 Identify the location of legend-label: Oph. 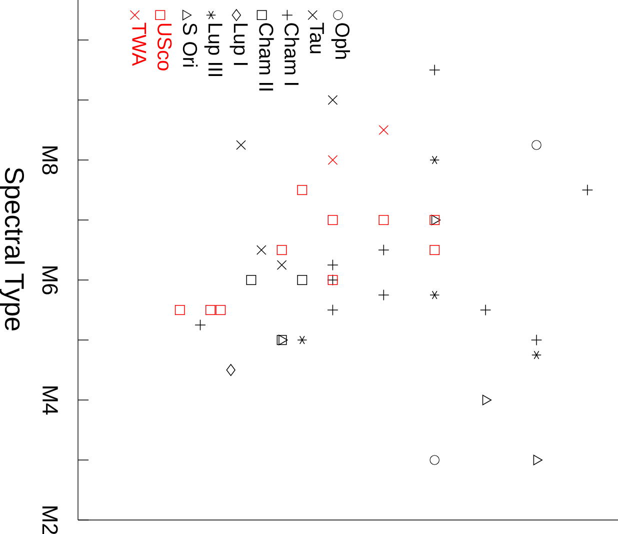
(340, 41).